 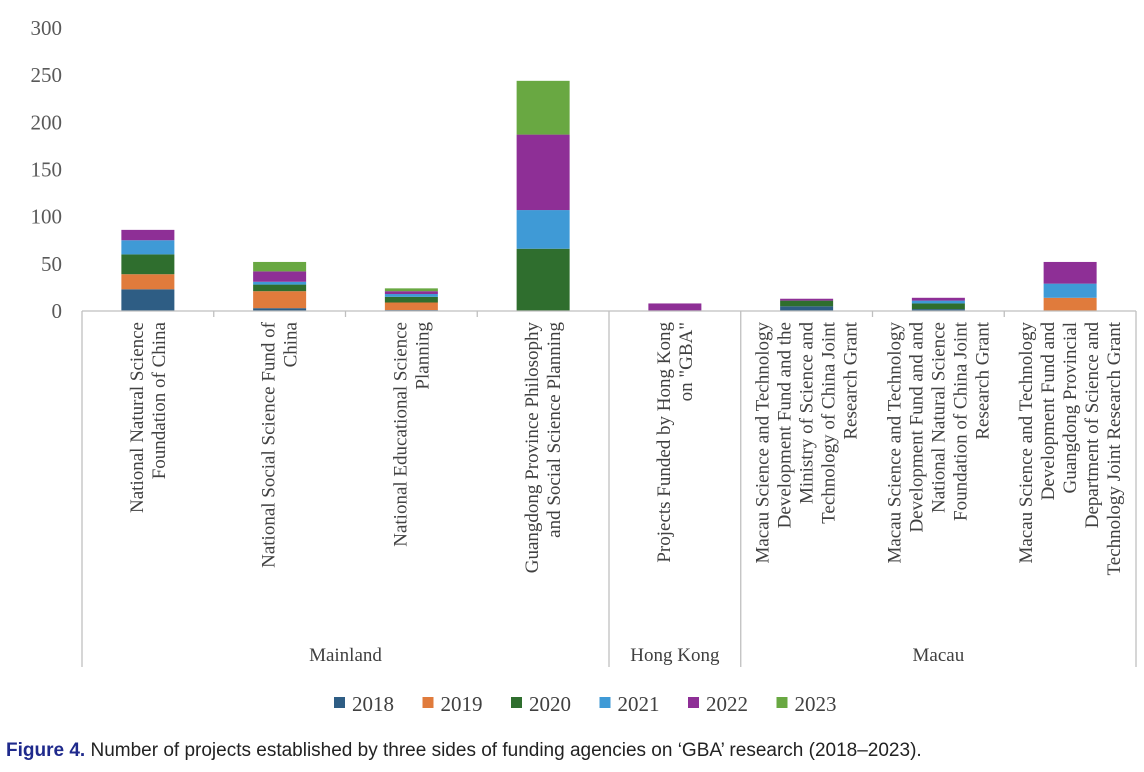 What do you see at coordinates (1070, 408) in the screenshot?
I see `category-label: Guangdong Provincial` at bounding box center [1070, 408].